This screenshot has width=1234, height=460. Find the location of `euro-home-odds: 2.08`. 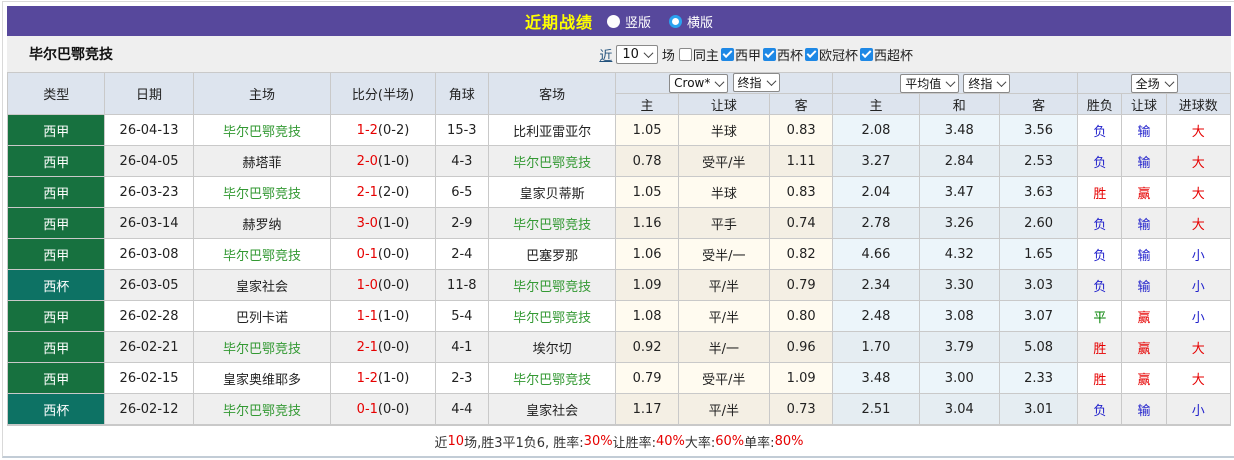

euro-home-odds: 2.08 is located at coordinates (876, 130).